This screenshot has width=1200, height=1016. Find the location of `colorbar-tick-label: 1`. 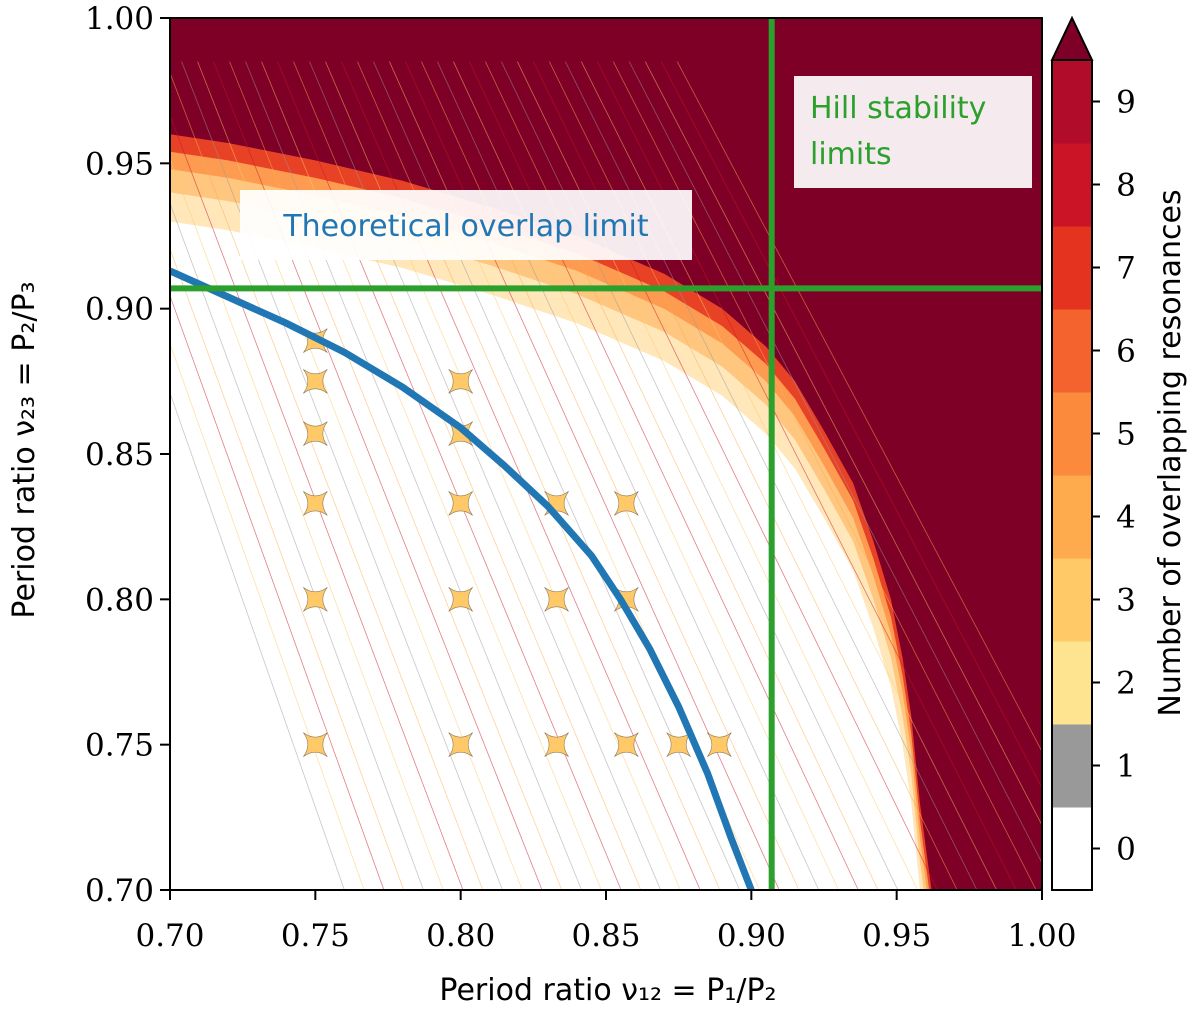

colorbar-tick-label: 1 is located at coordinates (1126, 767).